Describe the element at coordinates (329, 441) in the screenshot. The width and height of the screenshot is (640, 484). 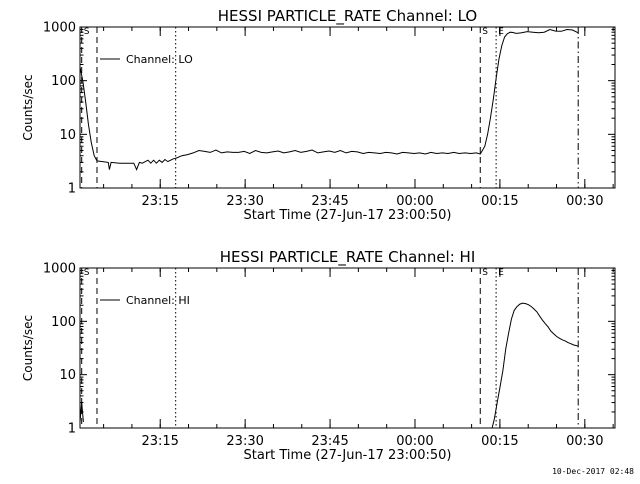
I see `panel2-x-tick-label: 23:45` at that location.